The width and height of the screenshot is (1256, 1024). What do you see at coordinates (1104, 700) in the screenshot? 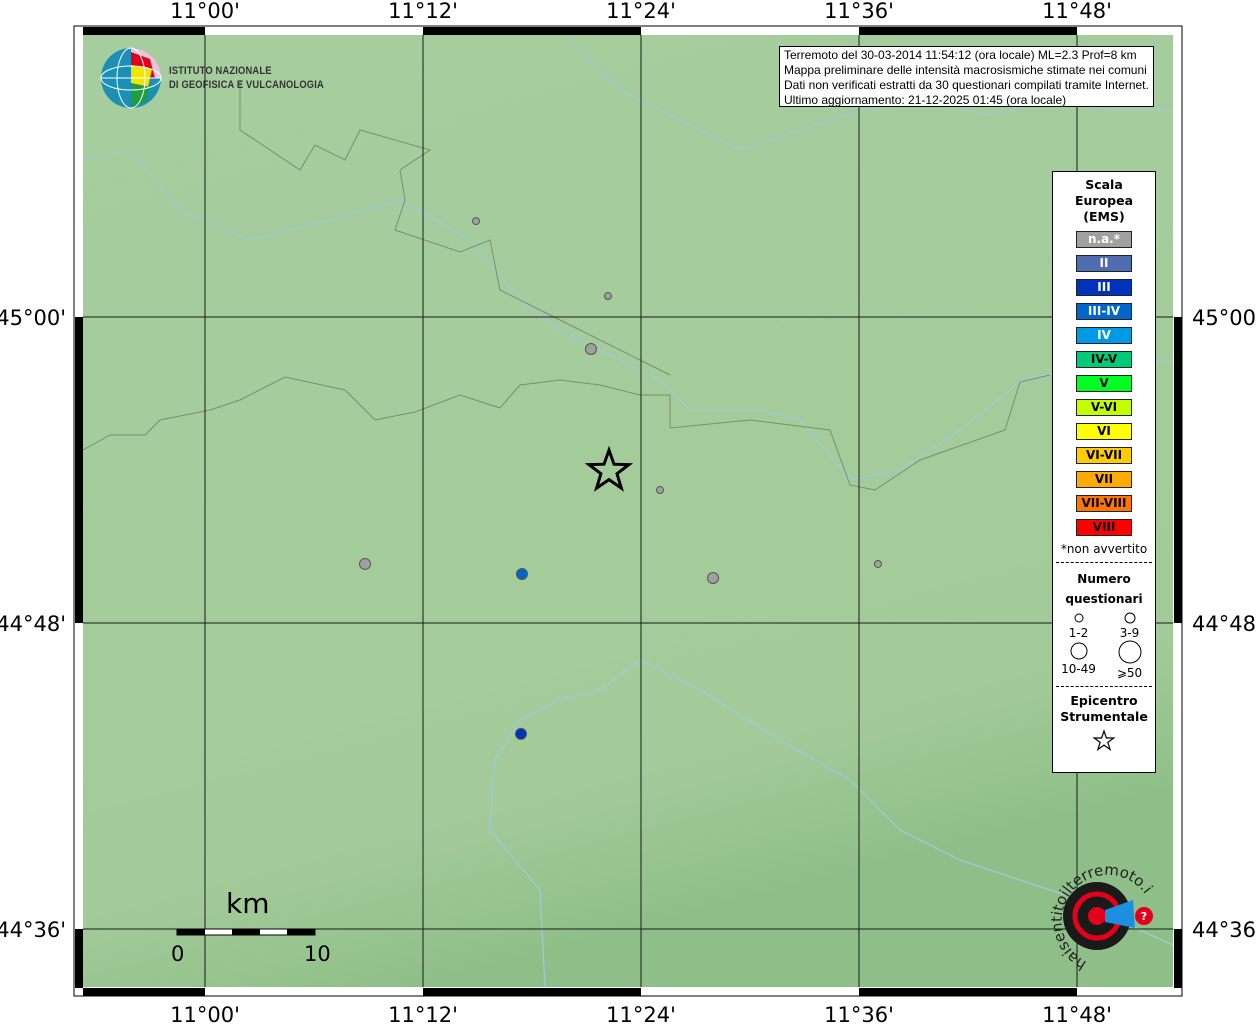
I see `epicenter-title: Epicentro` at bounding box center [1104, 700].